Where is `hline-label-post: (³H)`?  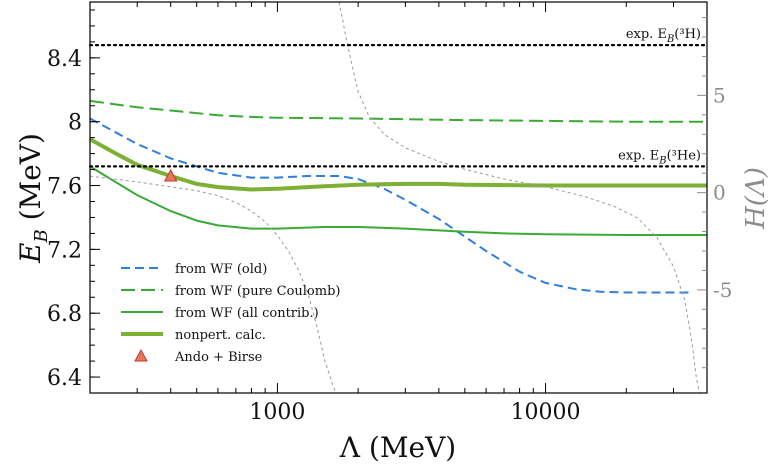
hline-label-post: (³H) is located at coordinates (687, 34).